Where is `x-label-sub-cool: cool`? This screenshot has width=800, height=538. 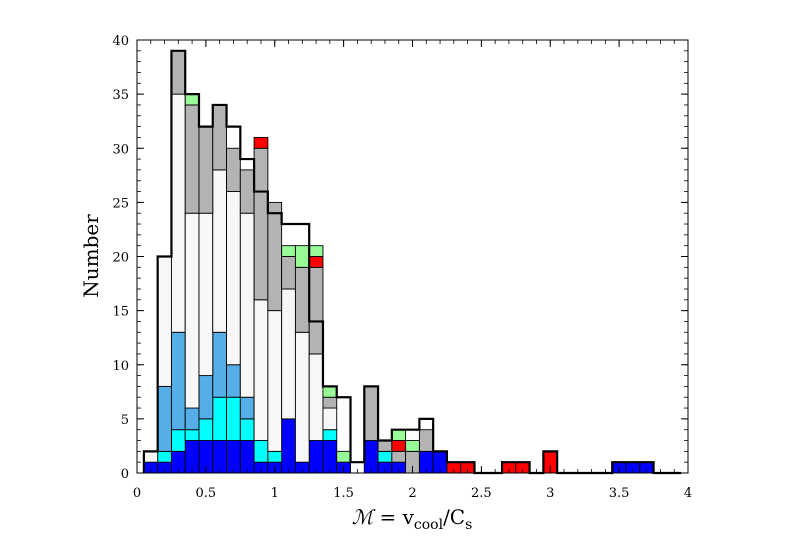 x-label-sub-cool: cool is located at coordinates (429, 525).